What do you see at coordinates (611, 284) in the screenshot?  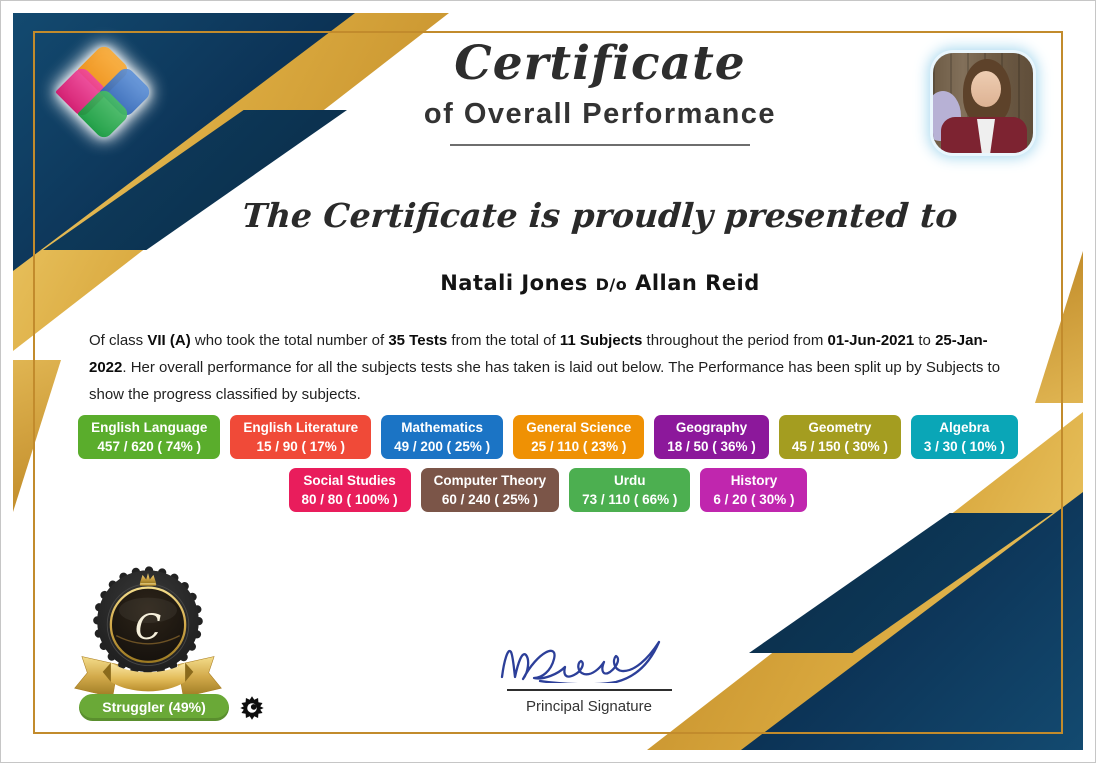 I see `relation-label: D/o` at bounding box center [611, 284].